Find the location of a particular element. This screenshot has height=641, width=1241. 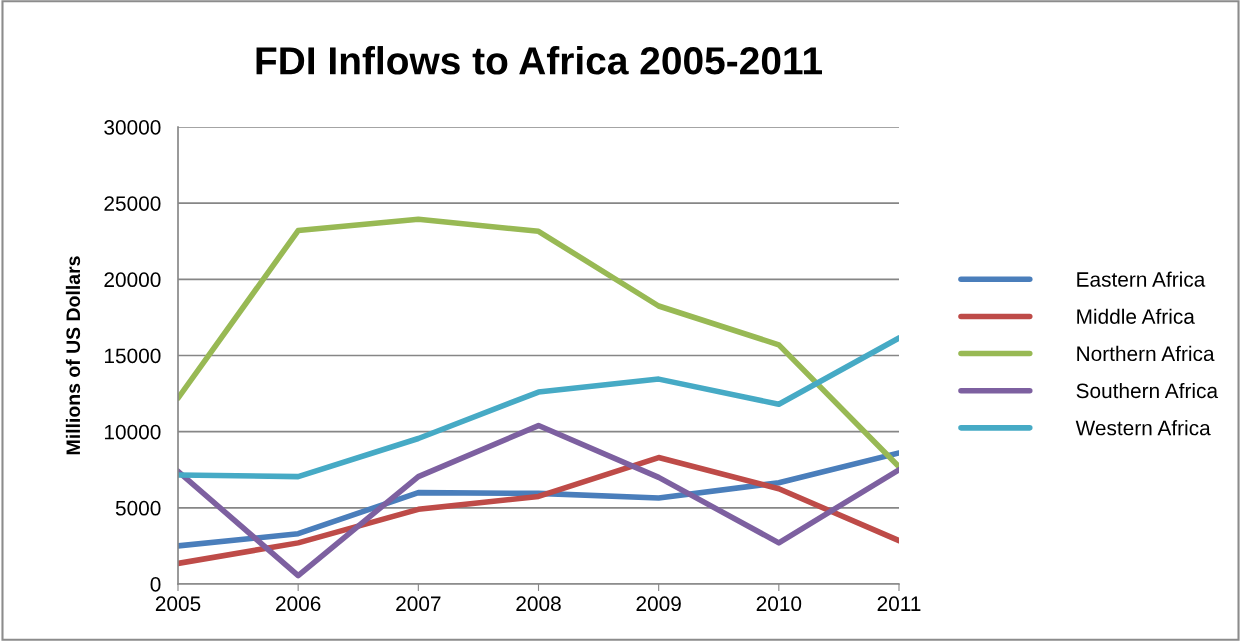

chart-title: FDI Inflows to Africa 2005-2011 is located at coordinates (539, 60).